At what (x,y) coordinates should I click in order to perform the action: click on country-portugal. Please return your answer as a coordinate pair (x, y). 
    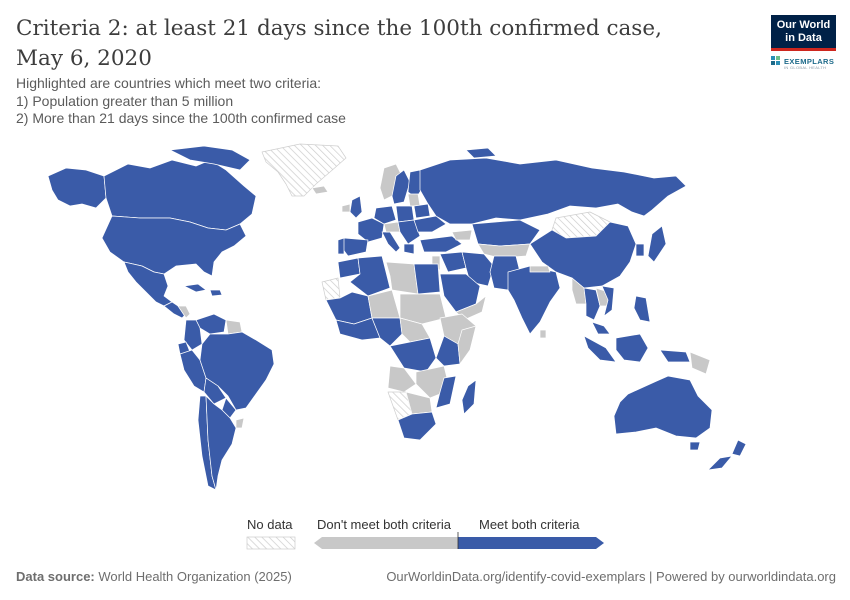
    Looking at the image, I should click on (341, 246).